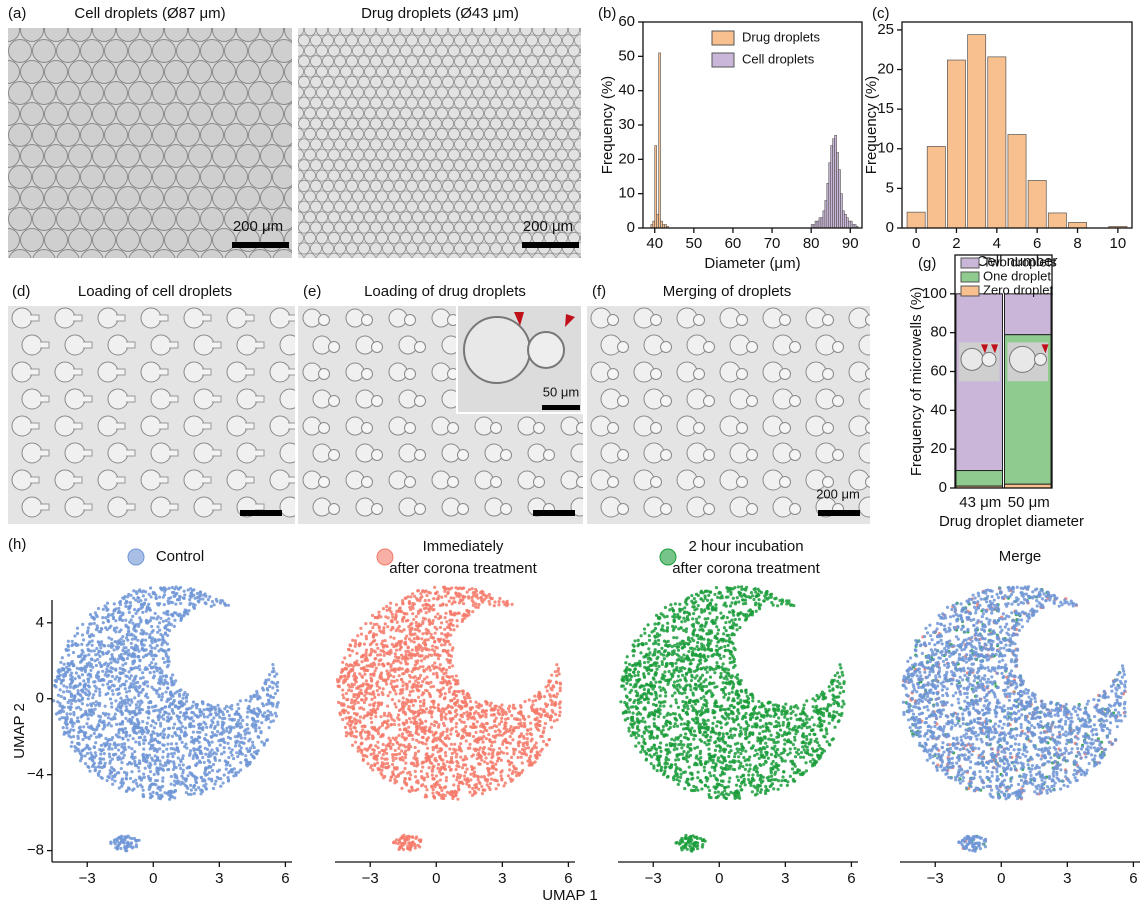 This screenshot has width=1142, height=907. Describe the element at coordinates (497, 350) in the screenshot. I see `inset-cell` at that location.